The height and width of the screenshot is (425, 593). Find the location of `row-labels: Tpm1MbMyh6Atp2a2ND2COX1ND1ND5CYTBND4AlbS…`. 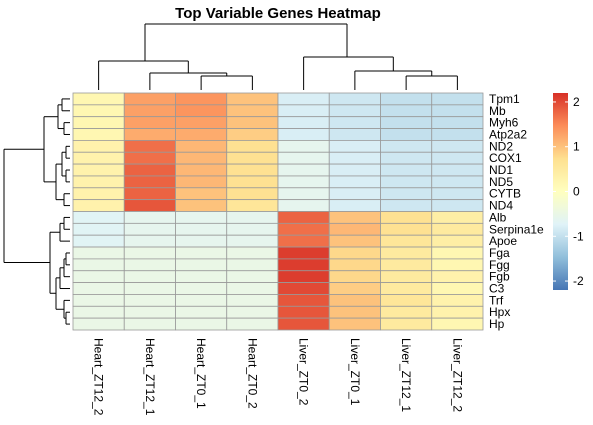

row-labels: Tpm1MbMyh6Atp2a2ND2COX1ND1ND5CYTBND4AlbS… is located at coordinates (516, 211).